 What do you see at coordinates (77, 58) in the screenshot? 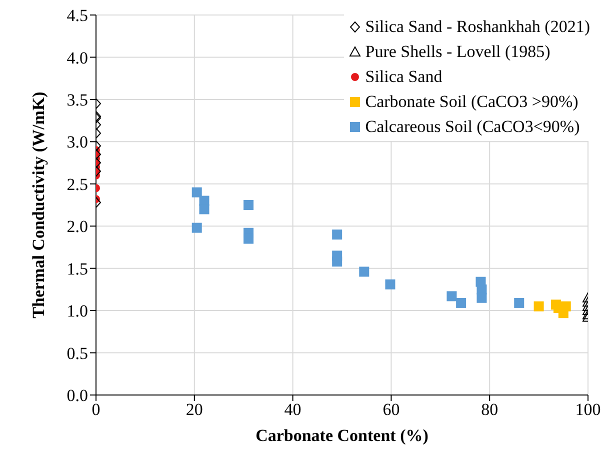
I see `y-tick-label: 4.0` at bounding box center [77, 58].